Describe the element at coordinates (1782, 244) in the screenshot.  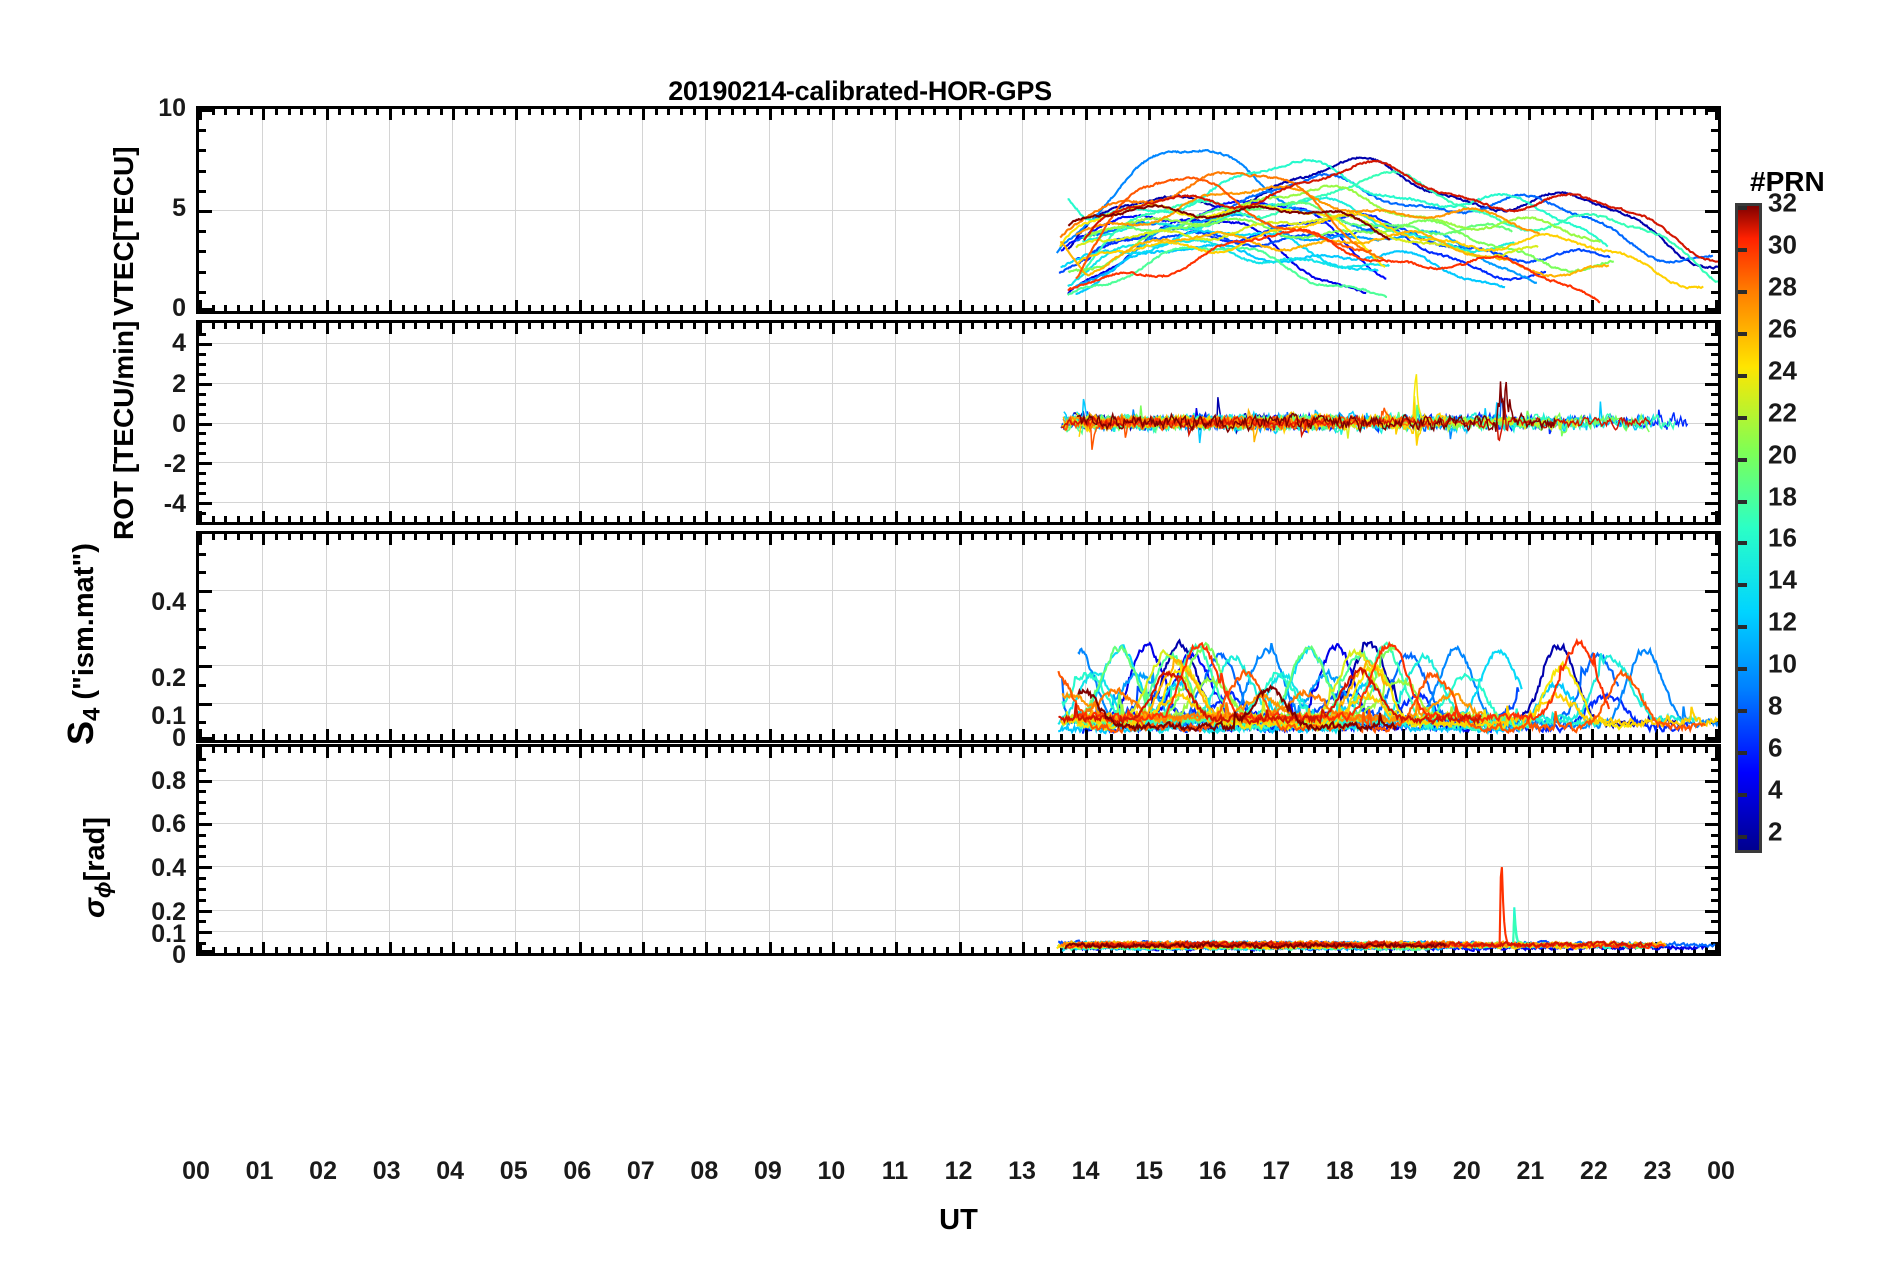
I see `colorbar-tick-label: 30` at that location.